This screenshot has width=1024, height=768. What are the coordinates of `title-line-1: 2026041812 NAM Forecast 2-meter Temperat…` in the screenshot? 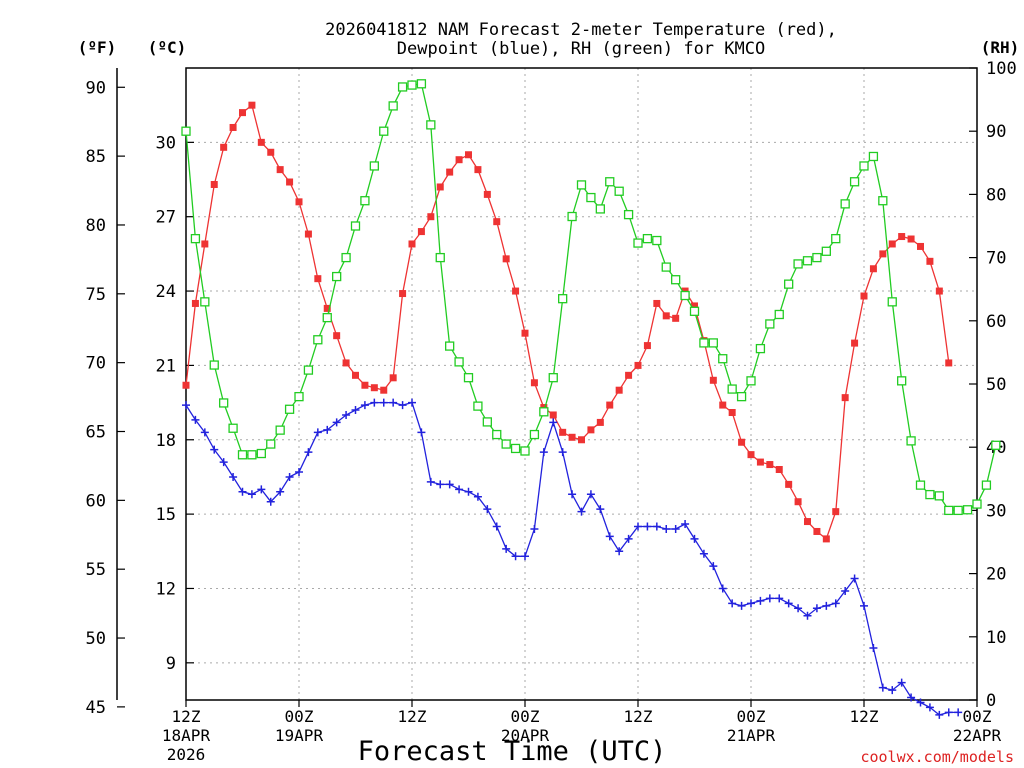 It's located at (581, 30).